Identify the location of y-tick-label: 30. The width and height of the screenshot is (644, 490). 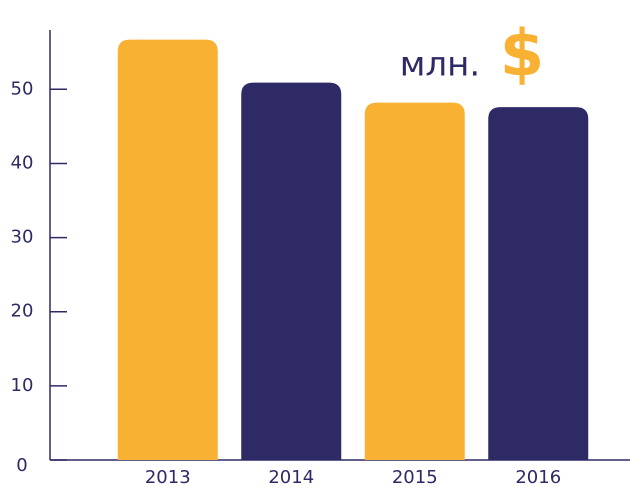
(22, 237).